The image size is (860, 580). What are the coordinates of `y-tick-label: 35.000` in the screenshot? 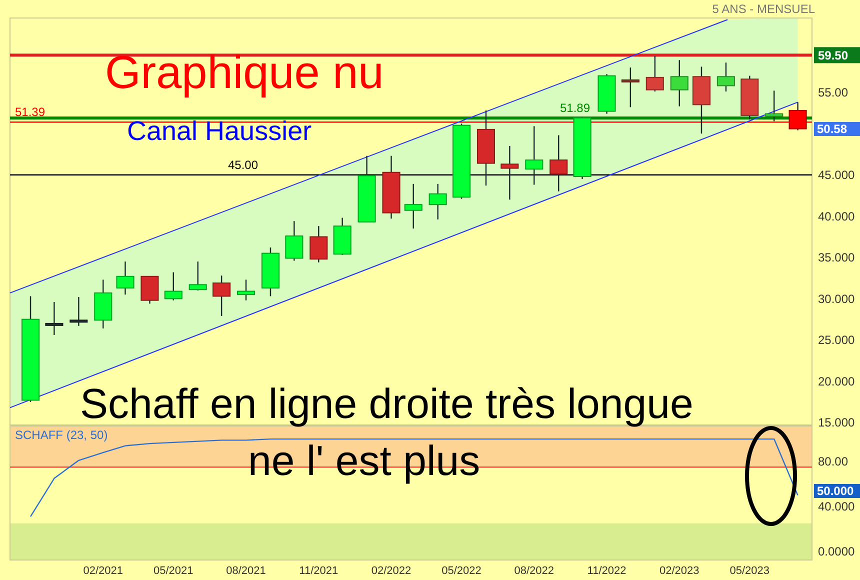 It's located at (837, 257).